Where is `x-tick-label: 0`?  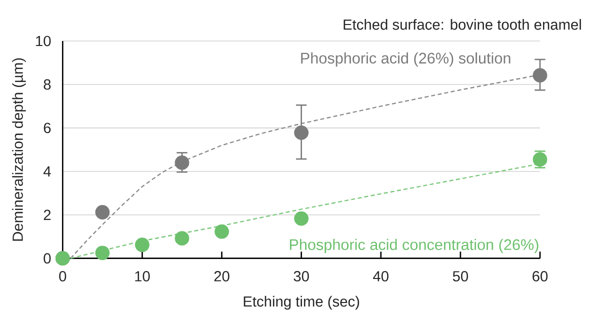 x-tick-label: 0 is located at coordinates (62, 276).